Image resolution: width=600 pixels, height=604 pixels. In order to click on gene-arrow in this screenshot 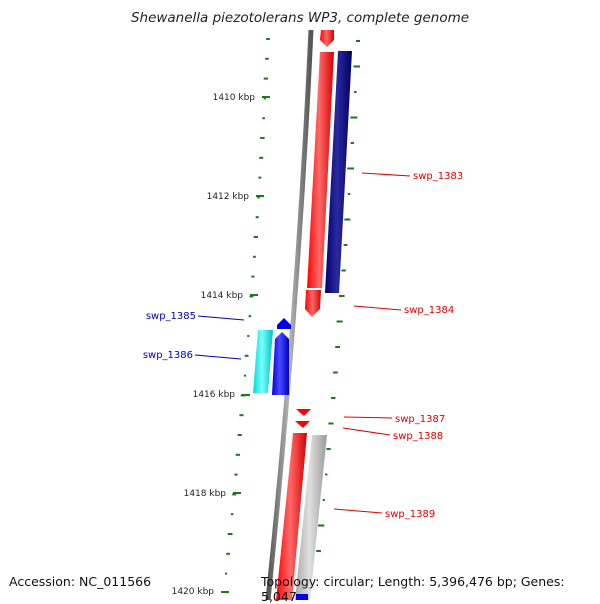, I will do `click(327, 38)`.